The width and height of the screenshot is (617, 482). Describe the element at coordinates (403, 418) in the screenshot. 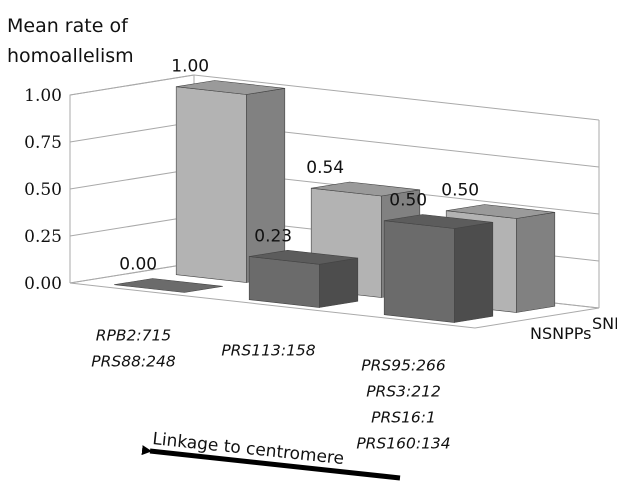

I see `category-label-line: PRS16:1` at that location.